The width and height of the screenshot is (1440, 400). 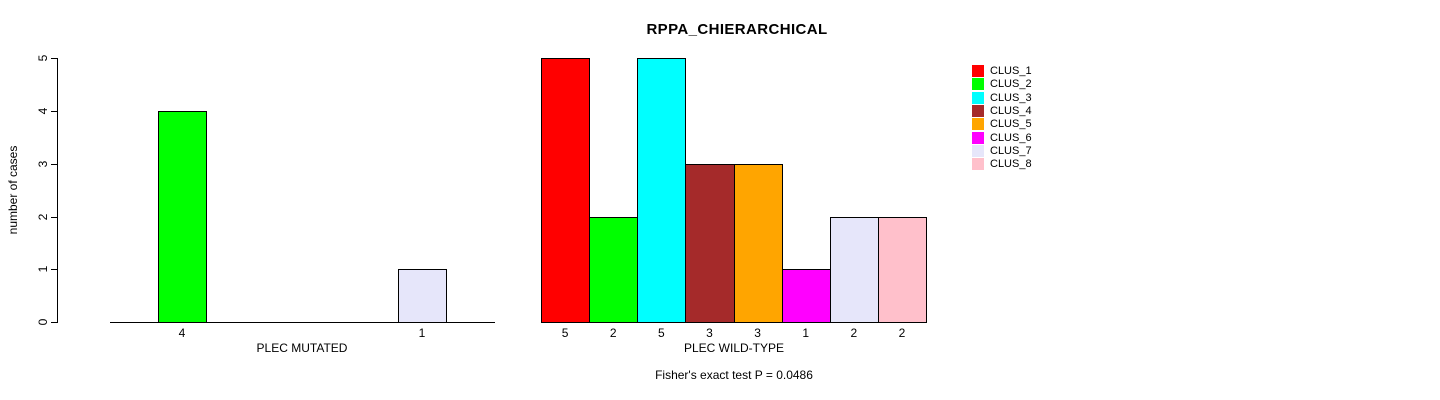 I want to click on y-tick-label: 3, so click(x=43, y=164).